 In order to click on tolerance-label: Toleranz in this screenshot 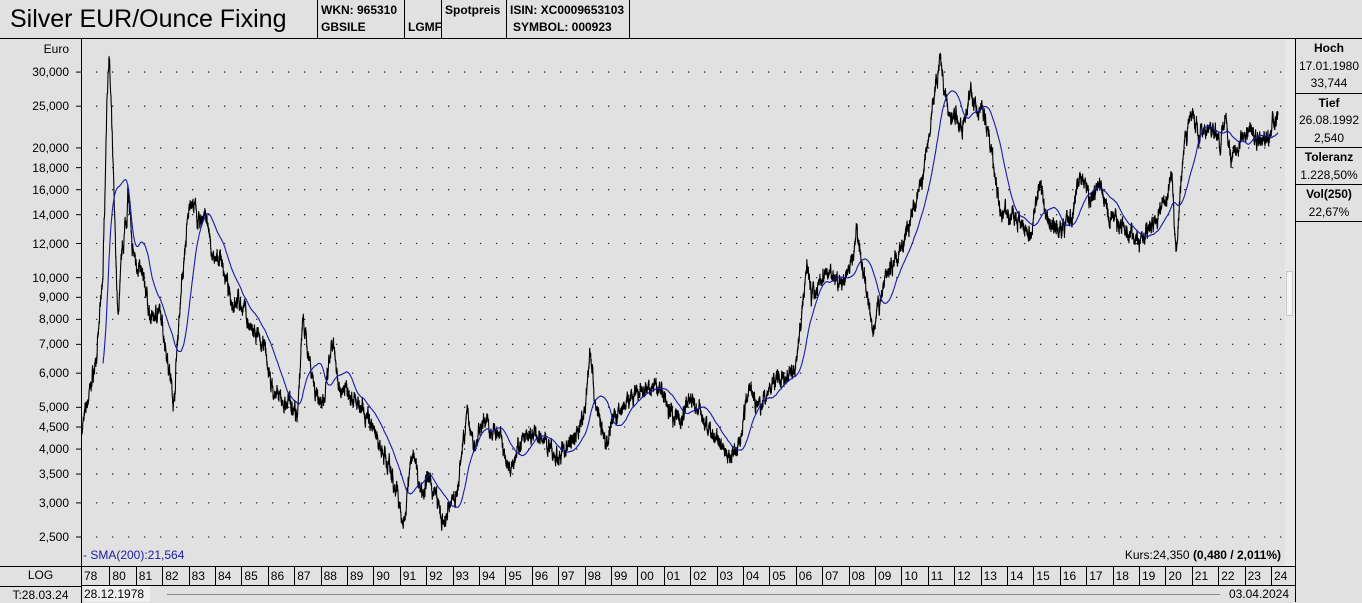, I will do `click(1329, 157)`.